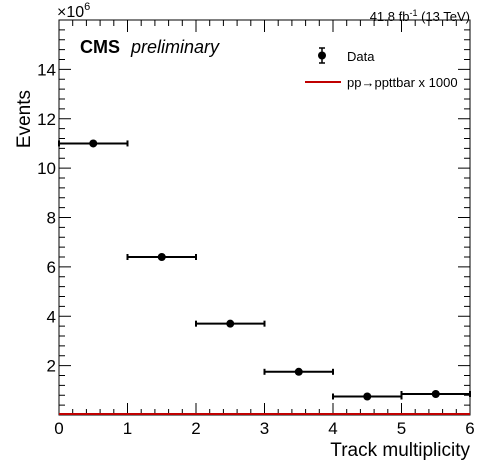 This screenshot has height=472, width=496. What do you see at coordinates (58, 428) in the screenshot?
I see `x-tick-label: 0` at bounding box center [58, 428].